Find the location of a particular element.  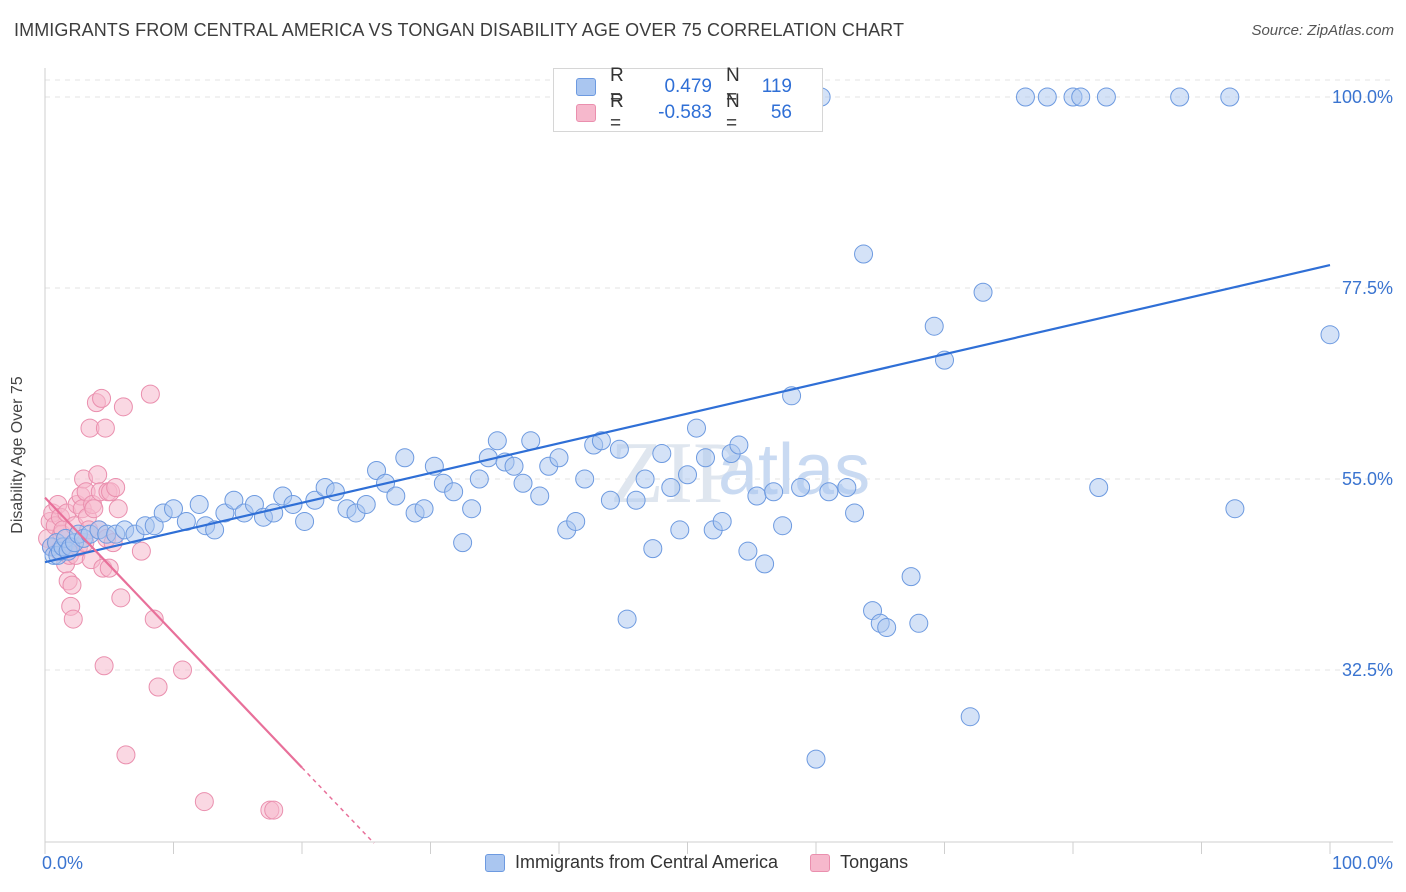

legend-row-tongans: R = -0.583 N = 56 is located at coordinates (684, 112).